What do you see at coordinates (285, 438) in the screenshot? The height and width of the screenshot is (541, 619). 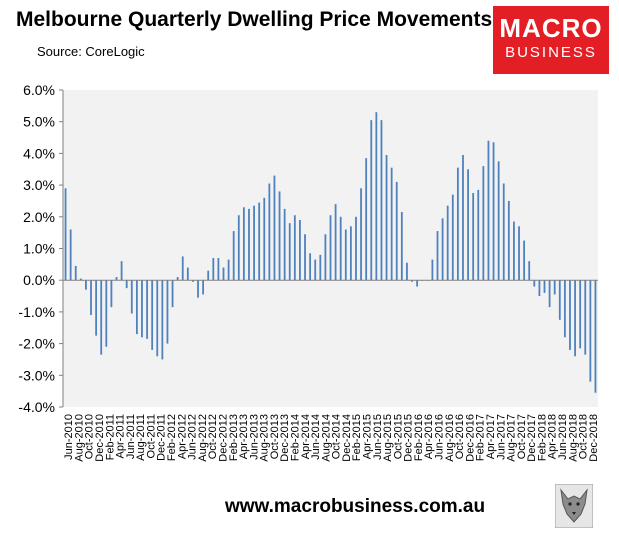 I see `x-tick-label: Dec-2013` at bounding box center [285, 438].